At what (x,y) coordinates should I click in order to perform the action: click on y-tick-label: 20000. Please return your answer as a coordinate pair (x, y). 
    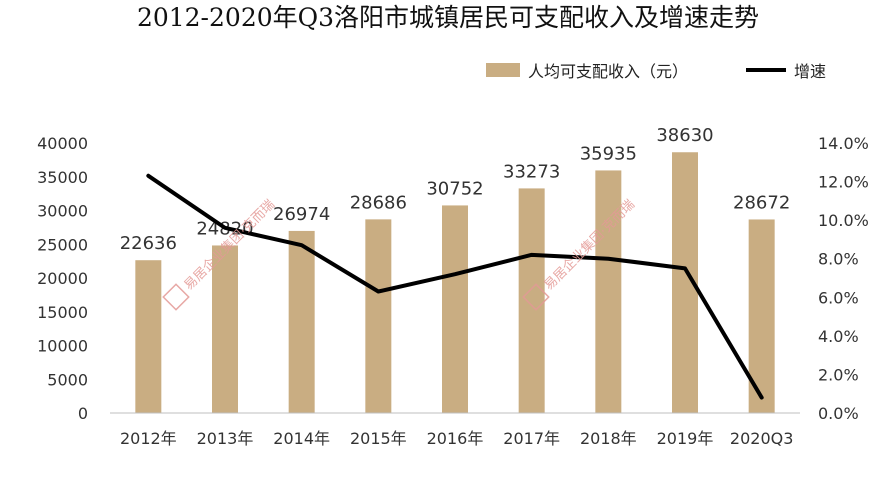
    Looking at the image, I should click on (62, 278).